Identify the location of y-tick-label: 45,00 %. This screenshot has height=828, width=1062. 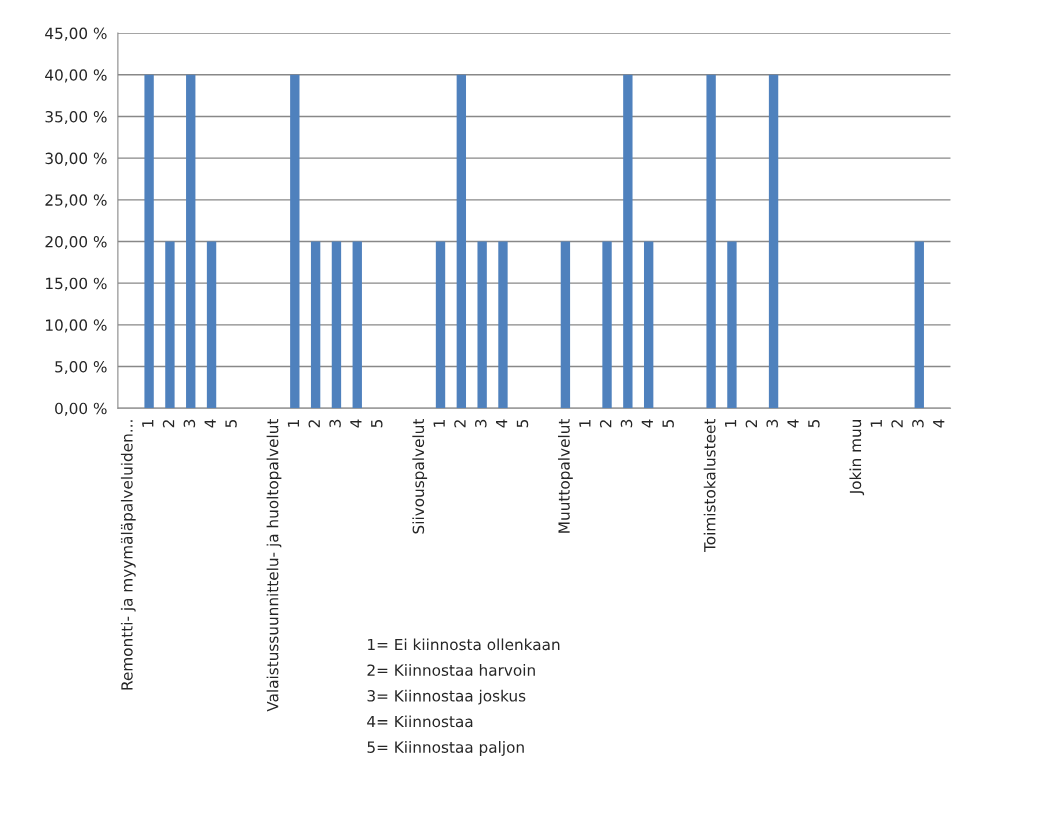
(76, 34).